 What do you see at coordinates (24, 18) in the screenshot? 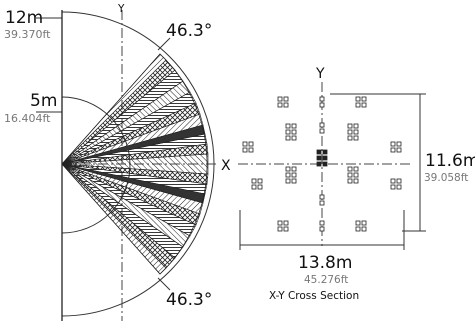
I see `range-far-meters: 12m` at bounding box center [24, 18].